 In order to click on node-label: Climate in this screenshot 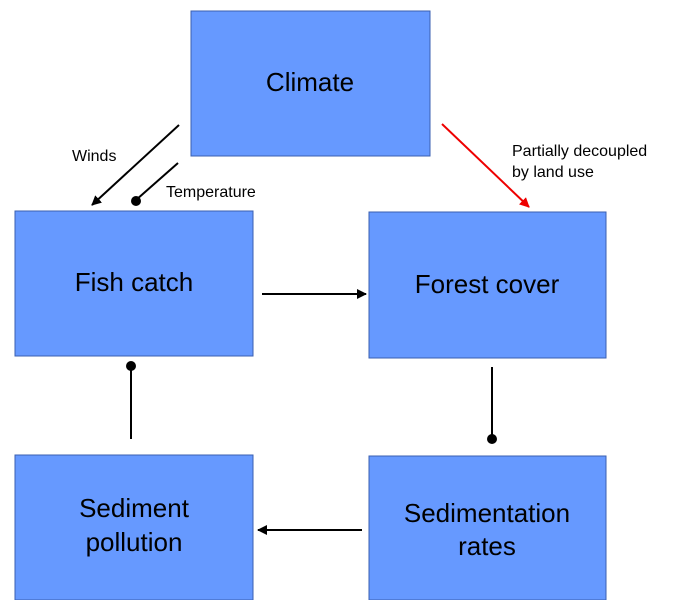, I will do `click(310, 82)`.